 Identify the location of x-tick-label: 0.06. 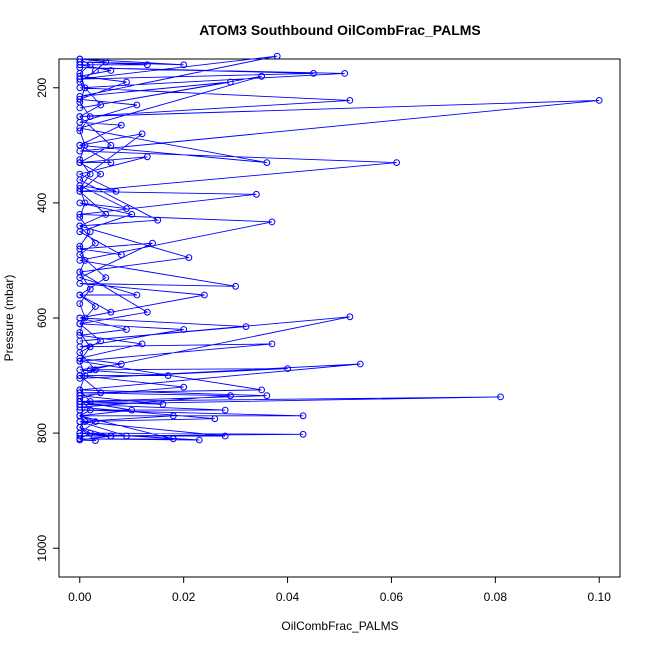
(392, 597).